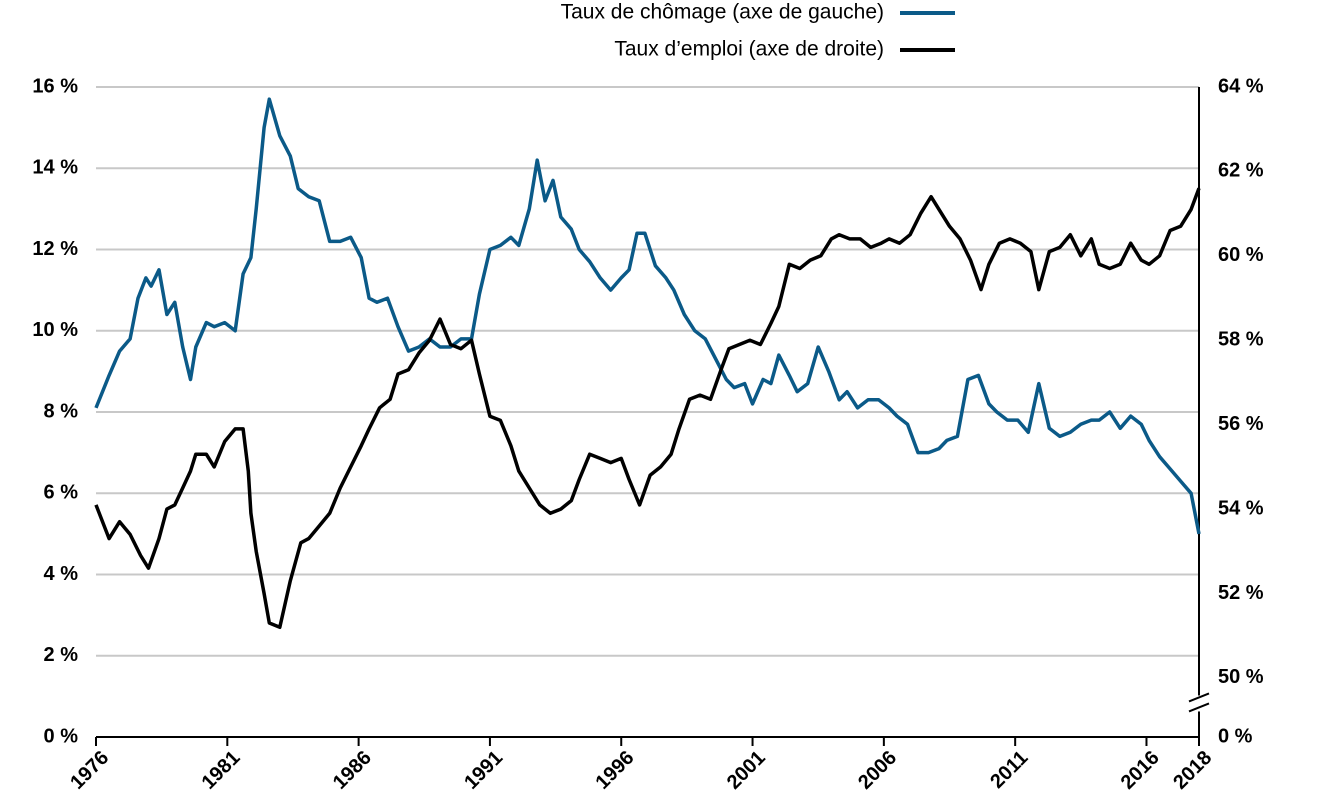 The height and width of the screenshot is (800, 1333). I want to click on legend-label: Taux d’emploi (axe de droite), so click(749, 49).